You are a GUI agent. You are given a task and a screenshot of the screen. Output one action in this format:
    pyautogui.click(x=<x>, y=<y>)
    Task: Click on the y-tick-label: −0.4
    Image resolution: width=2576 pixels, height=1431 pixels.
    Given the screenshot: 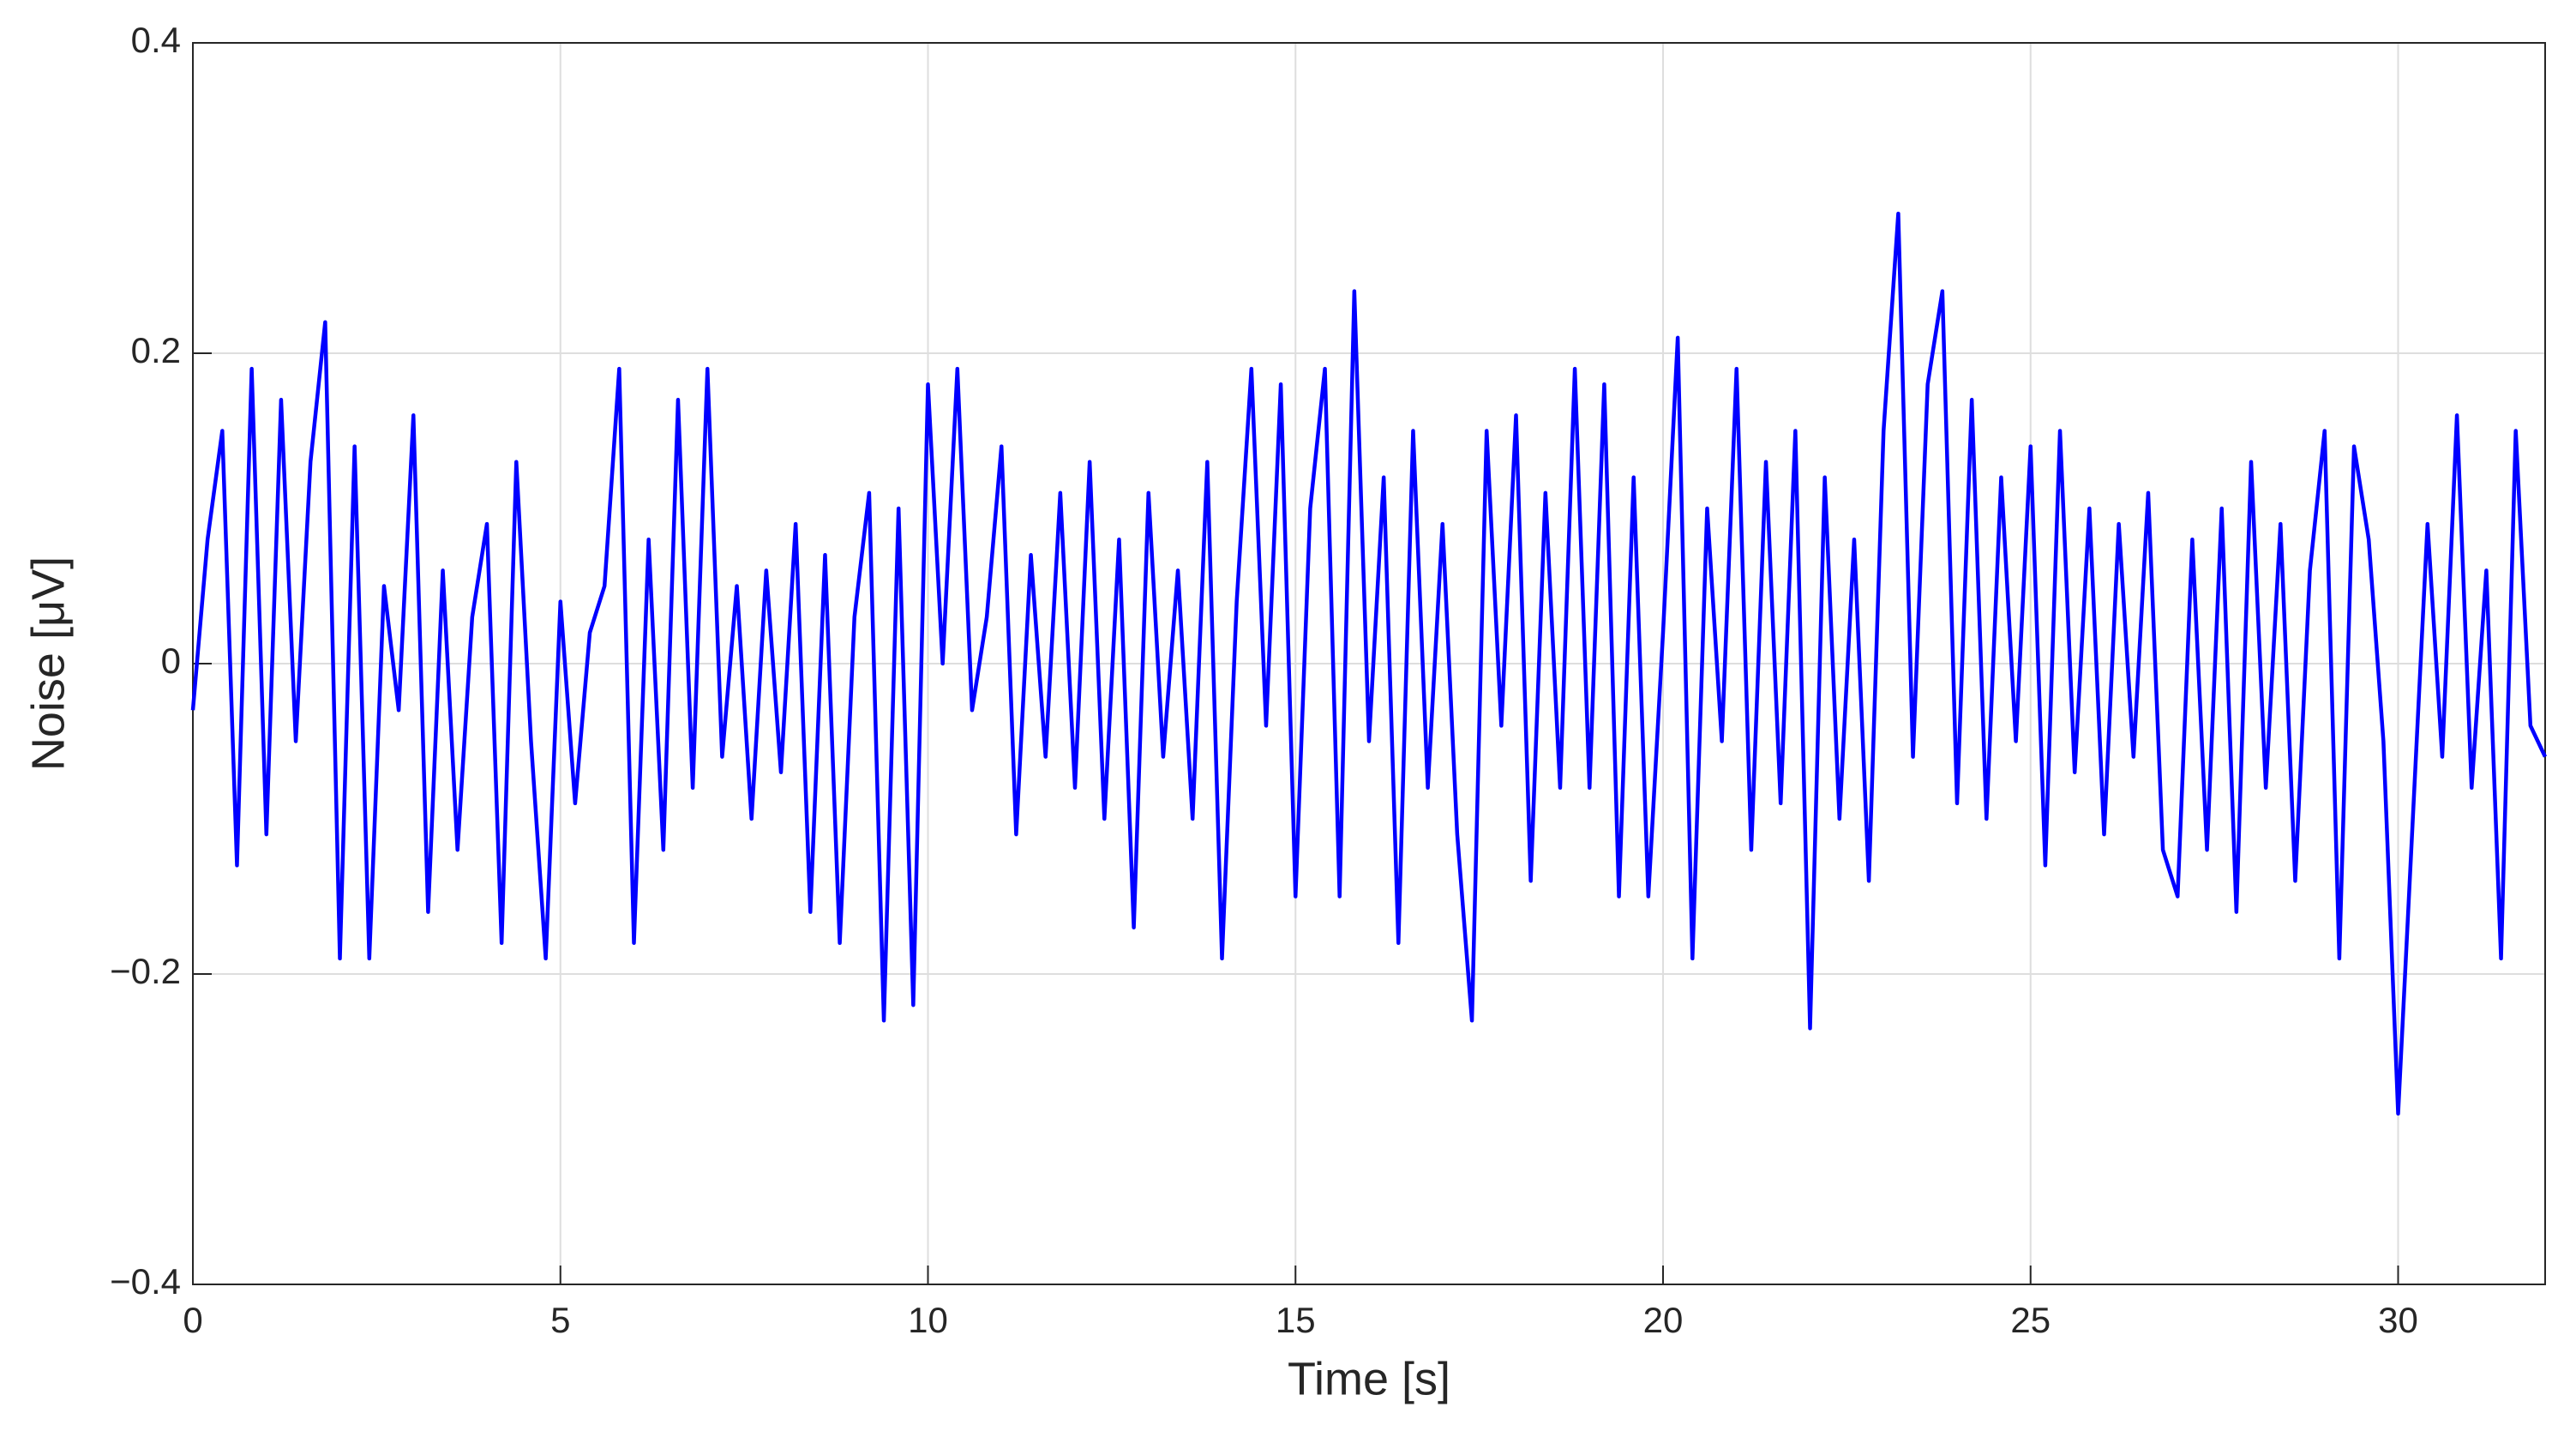 What is the action you would take?
    pyautogui.click(x=145, y=1281)
    